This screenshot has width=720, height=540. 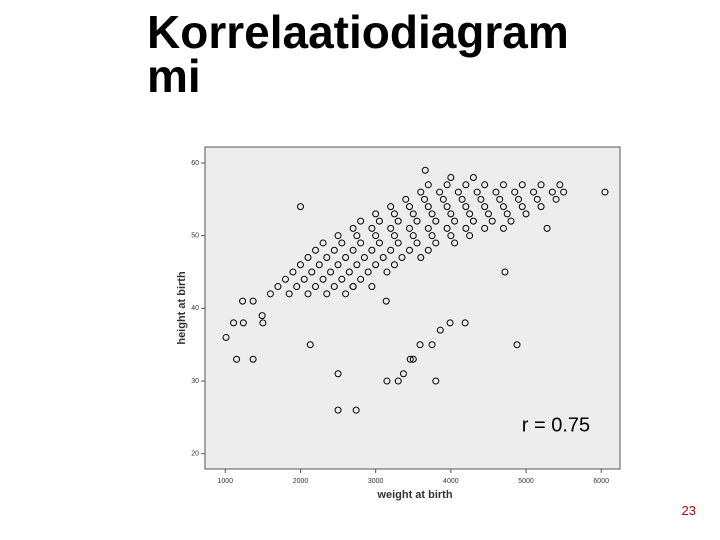 I want to click on annotation: r = 0.75, so click(x=556, y=425).